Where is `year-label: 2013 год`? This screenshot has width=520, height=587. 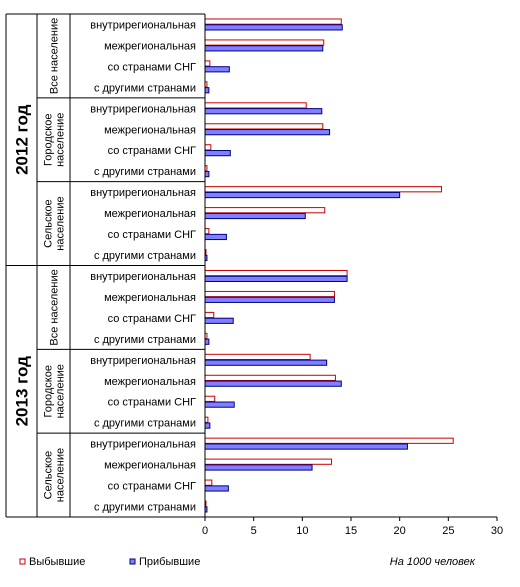
year-label: 2013 год is located at coordinates (22, 391).